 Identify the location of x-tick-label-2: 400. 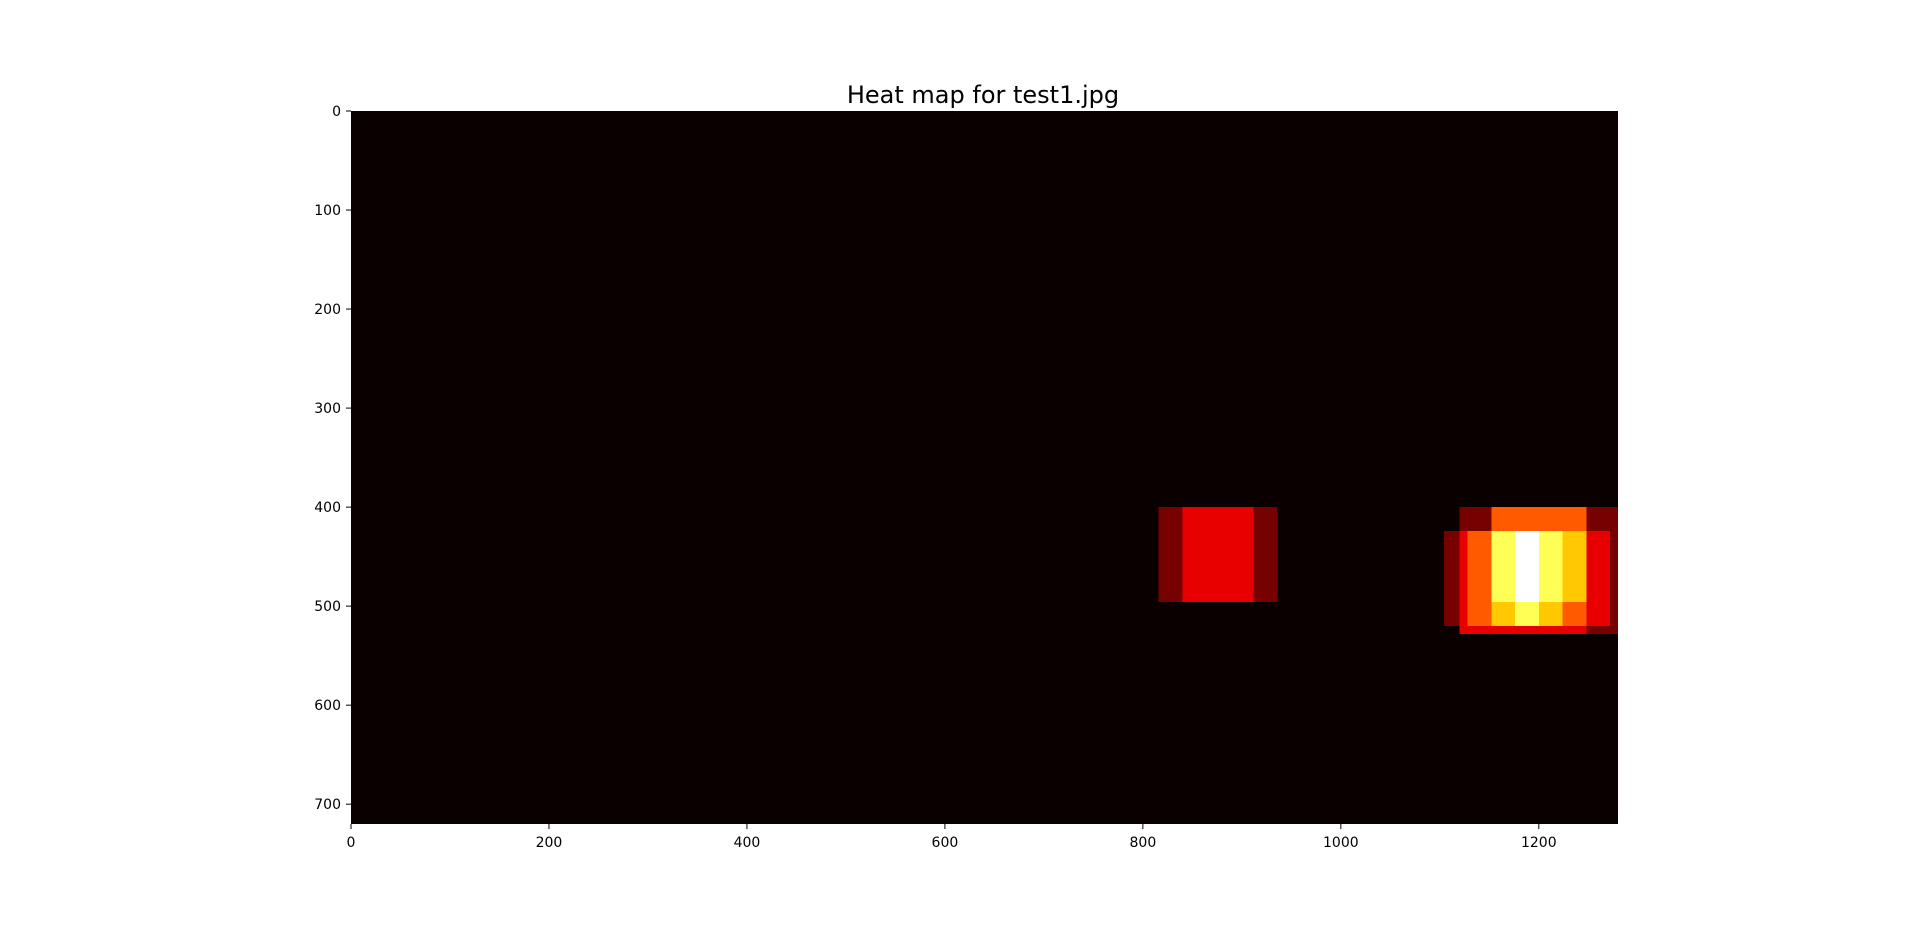
(747, 843).